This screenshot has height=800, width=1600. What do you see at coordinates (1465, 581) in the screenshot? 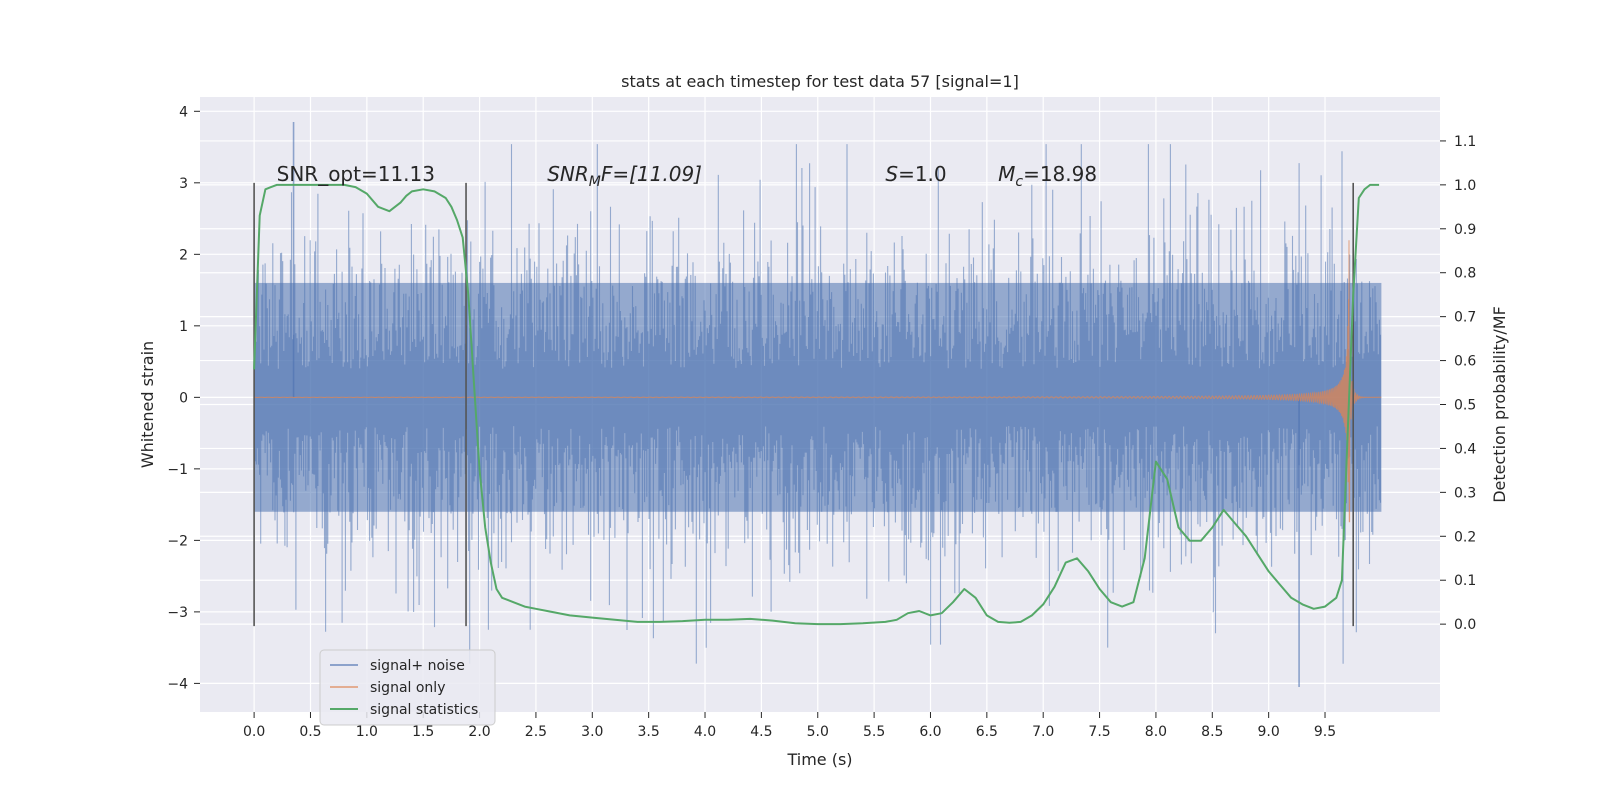
I see `y-right-tick-label: 0.1` at bounding box center [1465, 581].